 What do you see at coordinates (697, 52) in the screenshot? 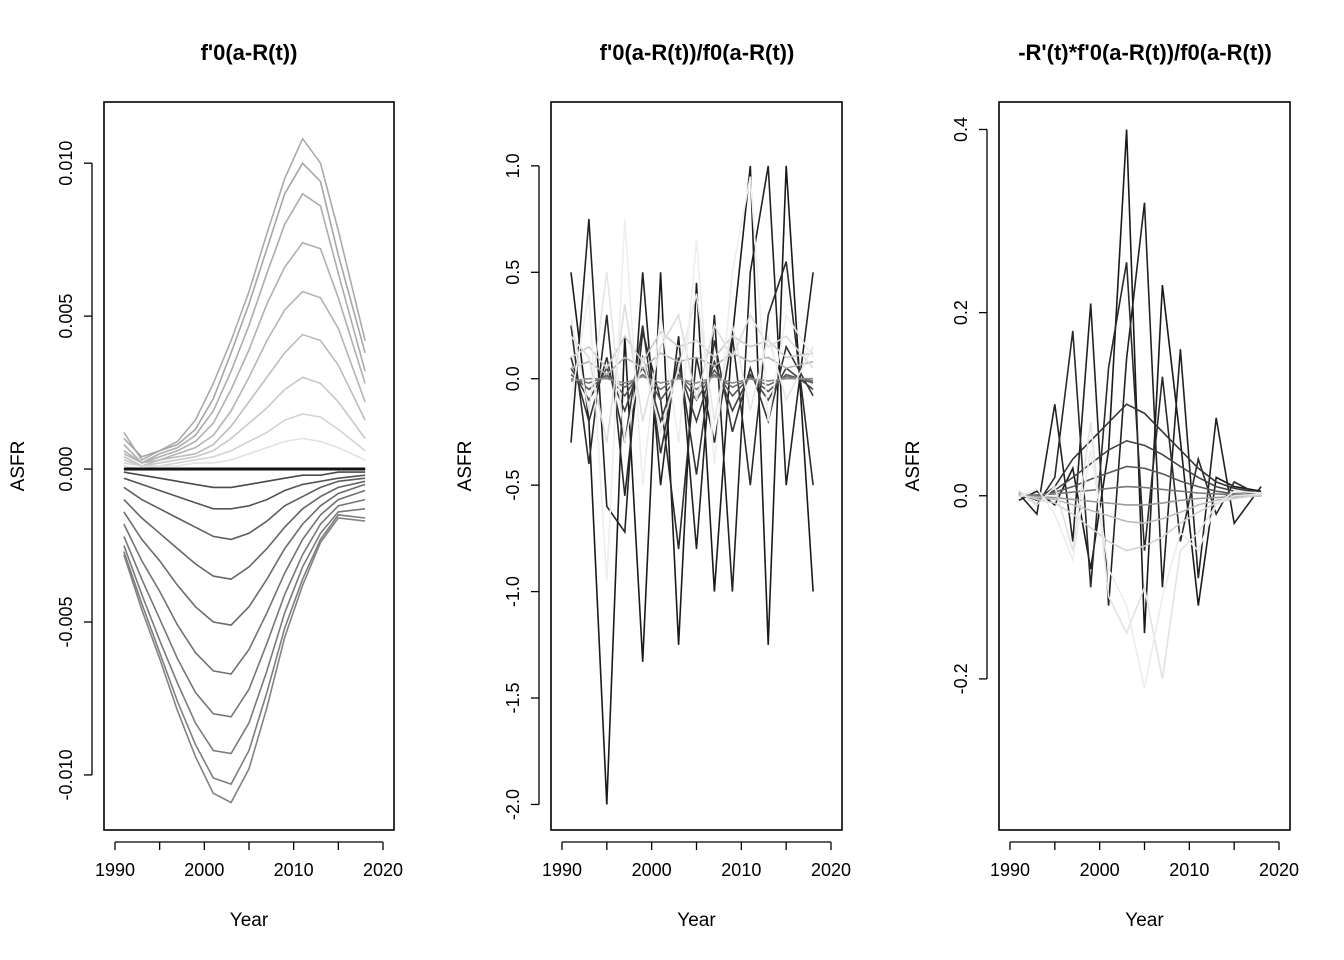
I see `chart-title: f'0(a-R(t))/f0(a-R(t))` at bounding box center [697, 52].